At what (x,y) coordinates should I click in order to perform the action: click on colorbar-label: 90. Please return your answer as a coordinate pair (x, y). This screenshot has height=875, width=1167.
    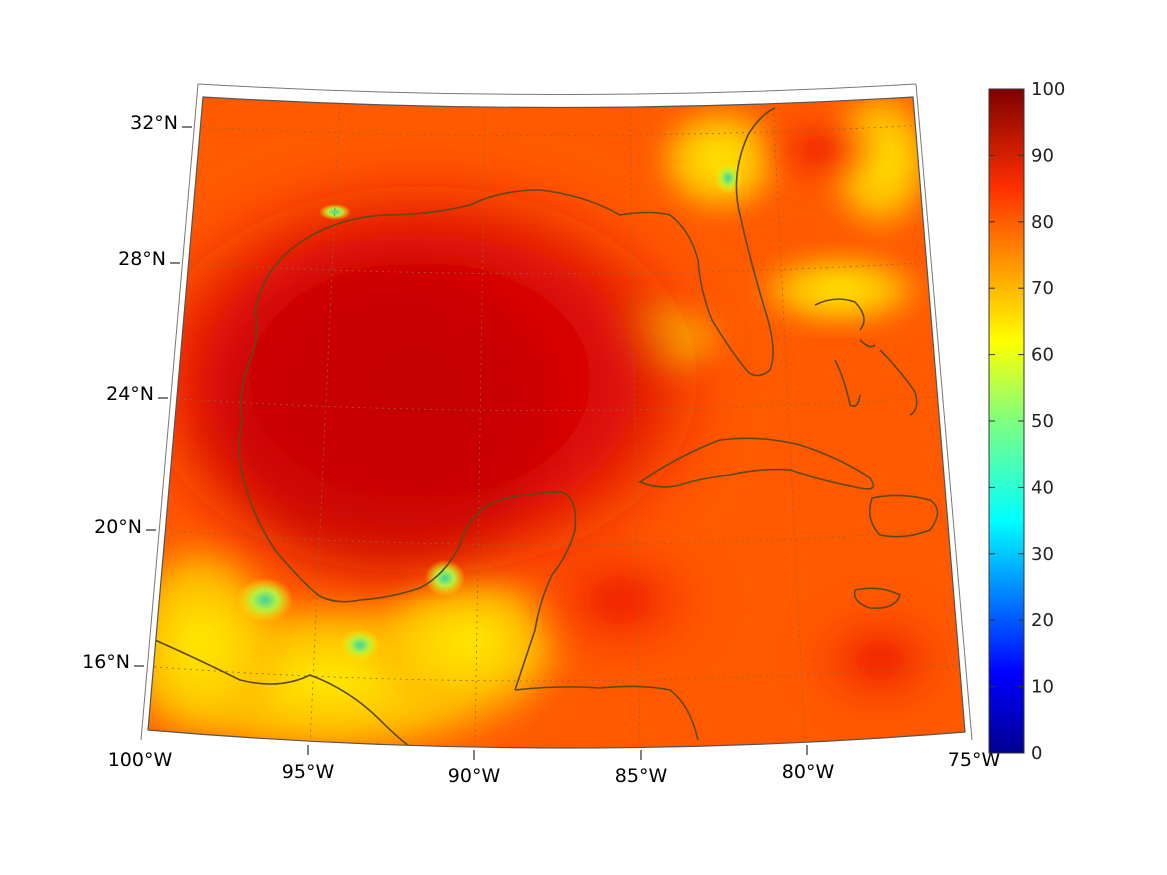
    Looking at the image, I should click on (1042, 155).